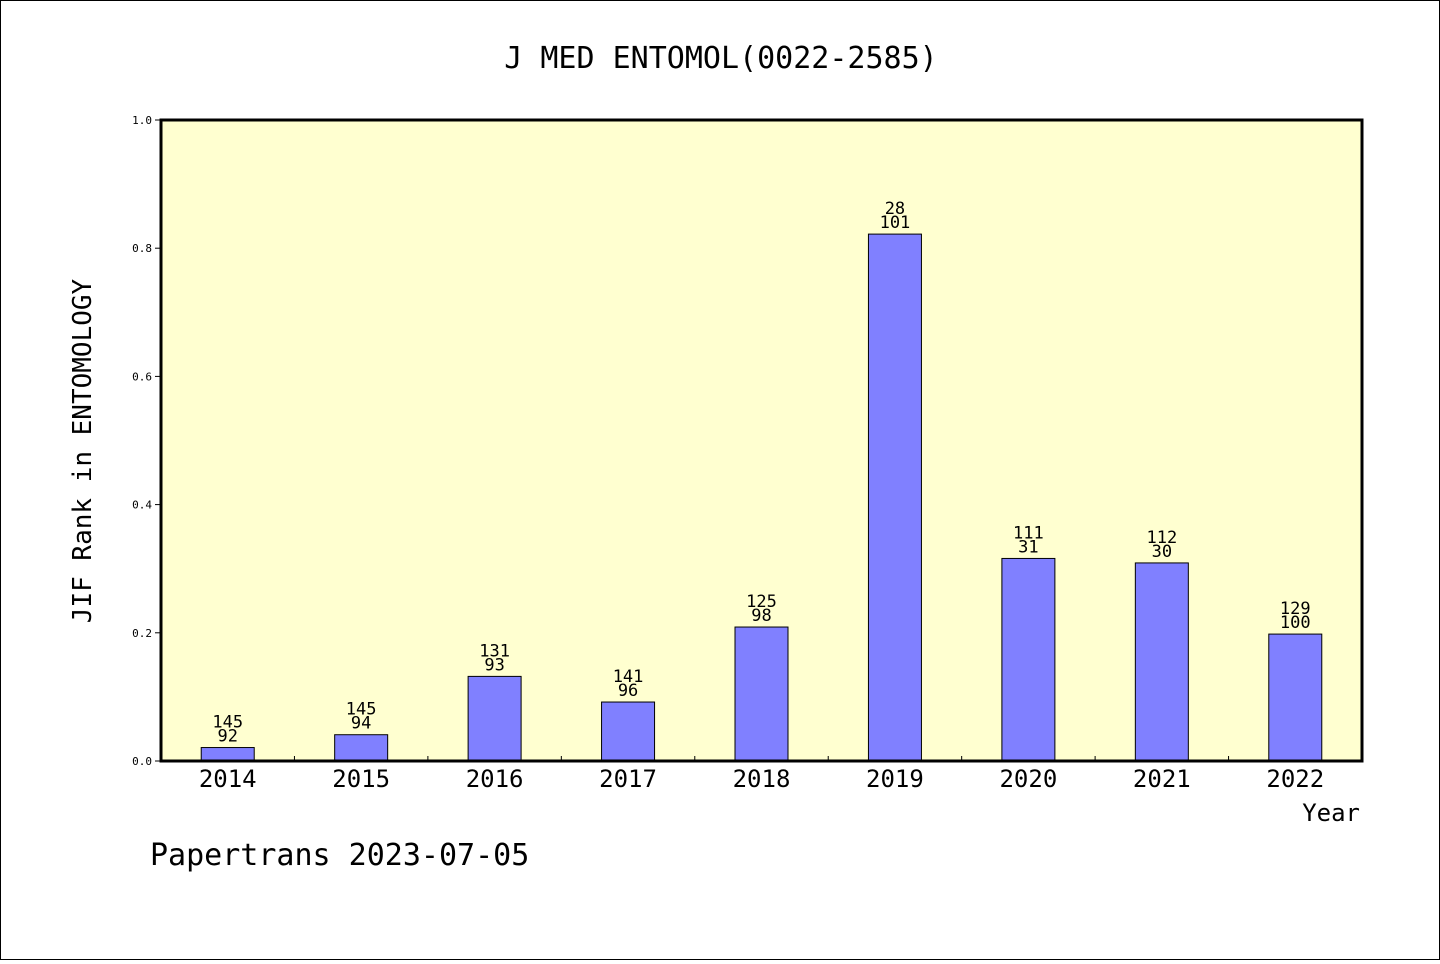  What do you see at coordinates (1028, 547) in the screenshot?
I see `data-label-bottom: 31` at bounding box center [1028, 547].